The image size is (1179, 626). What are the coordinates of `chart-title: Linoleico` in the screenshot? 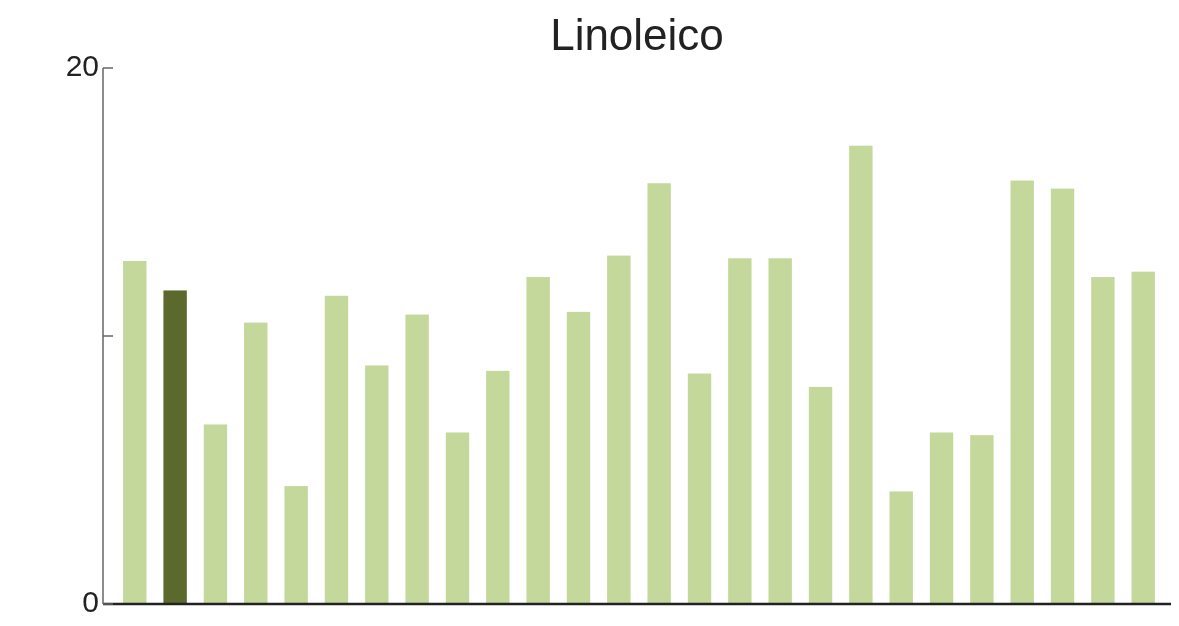 It's located at (637, 34).